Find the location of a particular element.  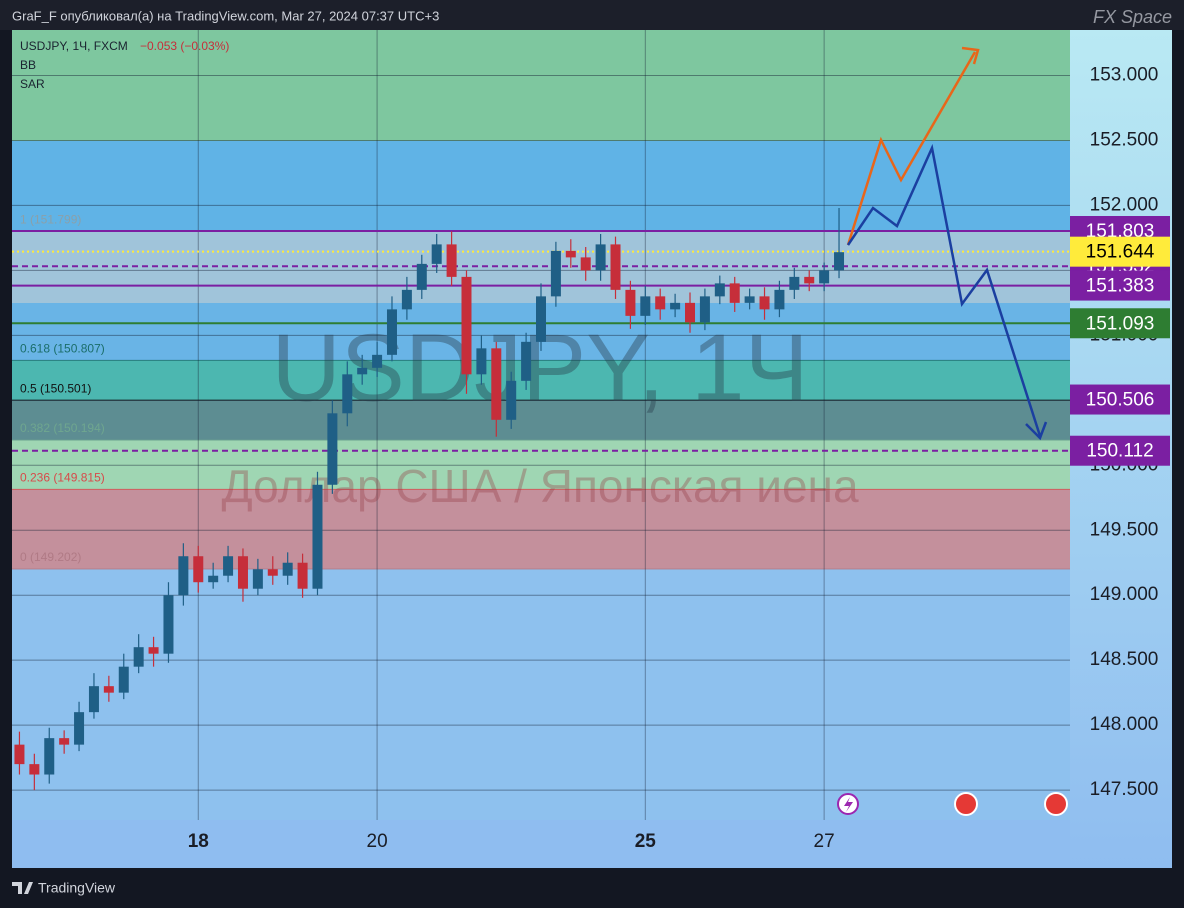

legend-symbol: USDJPY, 1Ч, FXCM is located at coordinates (74, 46).